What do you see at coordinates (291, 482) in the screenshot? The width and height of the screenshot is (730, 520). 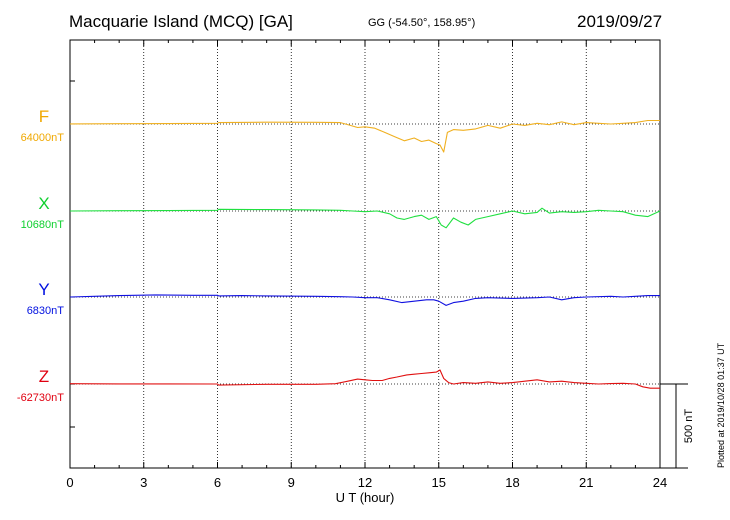 I see `x-tick-label: 9` at bounding box center [291, 482].